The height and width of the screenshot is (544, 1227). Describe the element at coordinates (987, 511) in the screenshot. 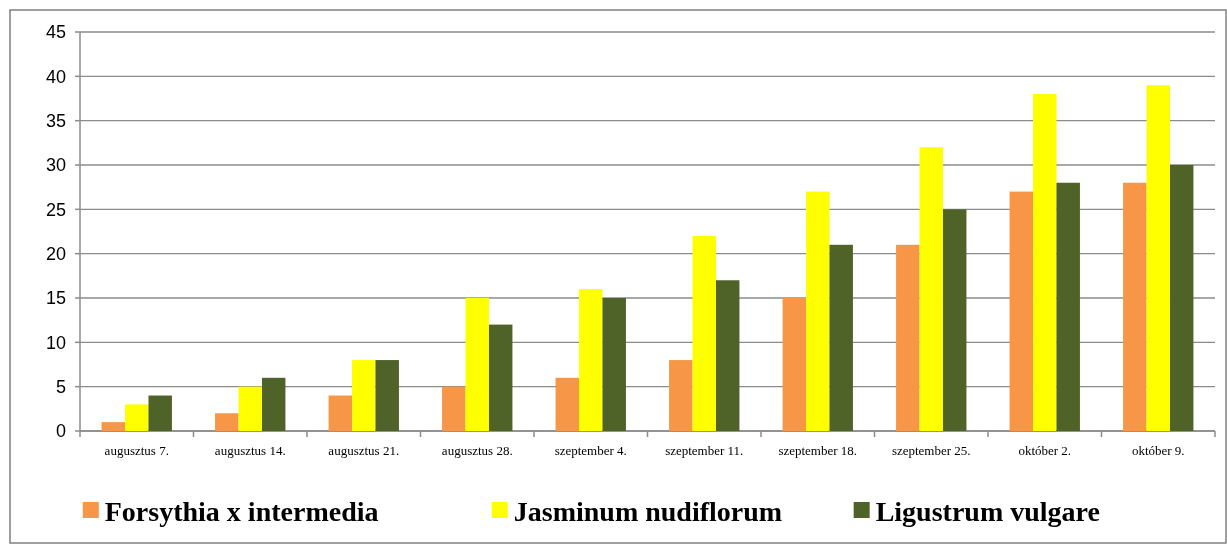

I see `legend-label: Ligustrum vulgare` at that location.